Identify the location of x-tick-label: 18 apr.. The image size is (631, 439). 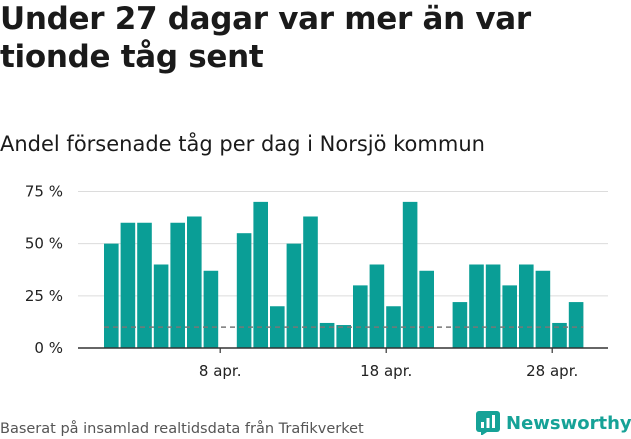
(386, 371).